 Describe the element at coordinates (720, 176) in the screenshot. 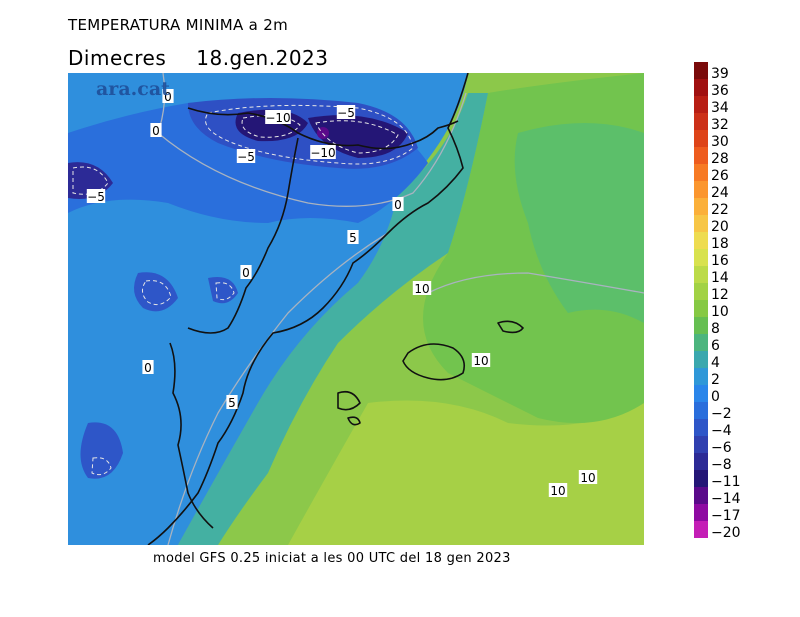

I see `legend-label: 26` at that location.